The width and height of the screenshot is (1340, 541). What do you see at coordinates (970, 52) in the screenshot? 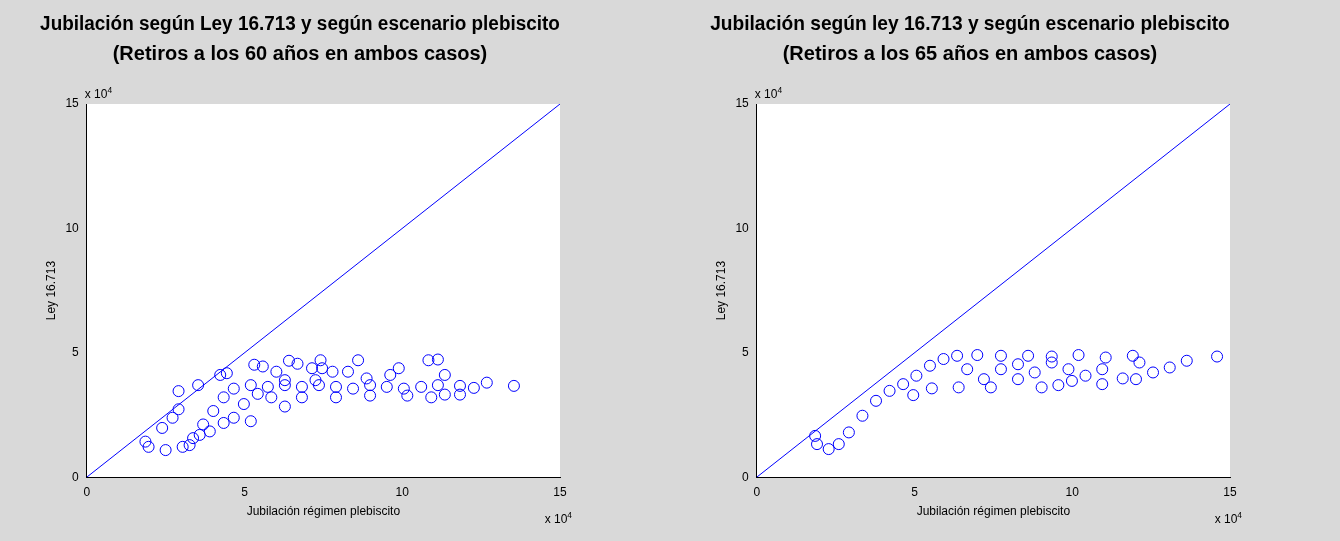
I see `chart-subtitle: (Retiros a los 65 años en ambos casos)` at bounding box center [970, 52].